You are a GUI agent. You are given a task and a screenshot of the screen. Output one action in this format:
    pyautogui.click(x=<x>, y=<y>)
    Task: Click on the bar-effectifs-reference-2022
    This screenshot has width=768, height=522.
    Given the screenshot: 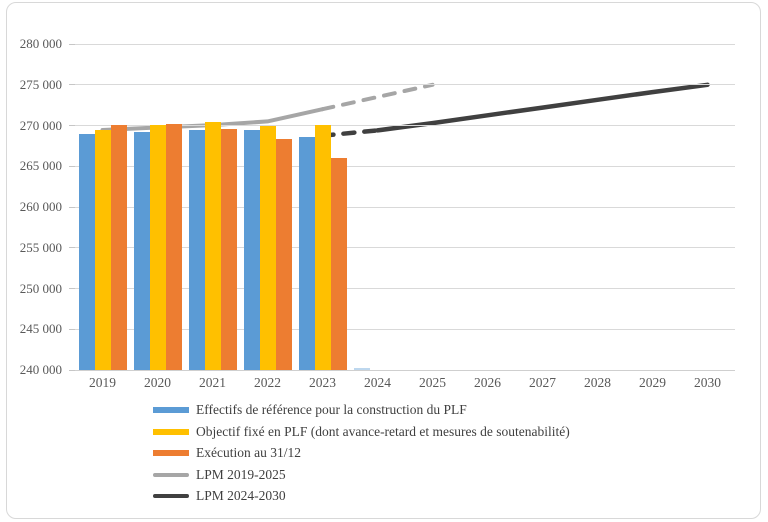 What is the action you would take?
    pyautogui.click(x=251, y=250)
    